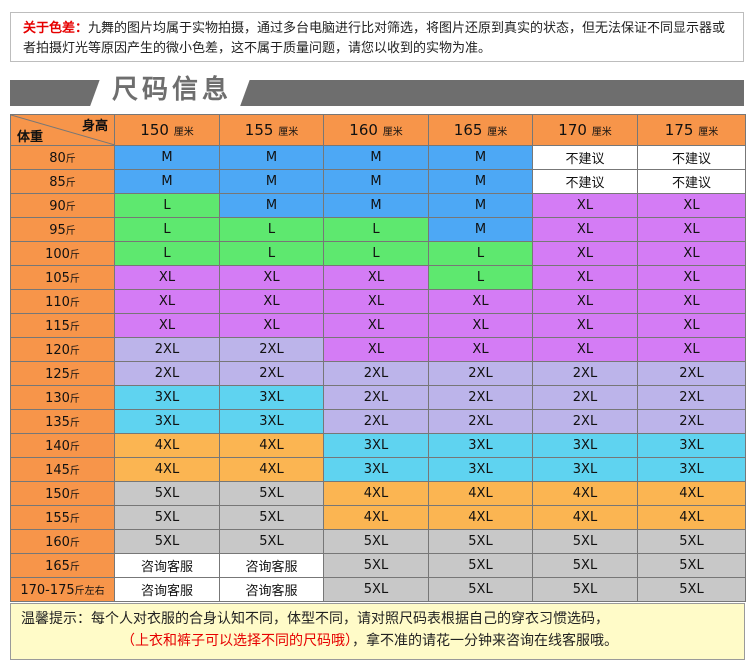 This screenshot has width=750, height=666. What do you see at coordinates (378, 397) in the screenshot?
I see `table-row: 130斤 3XL 3XL 2XL 2XL 2XL 2XL` at bounding box center [378, 397].